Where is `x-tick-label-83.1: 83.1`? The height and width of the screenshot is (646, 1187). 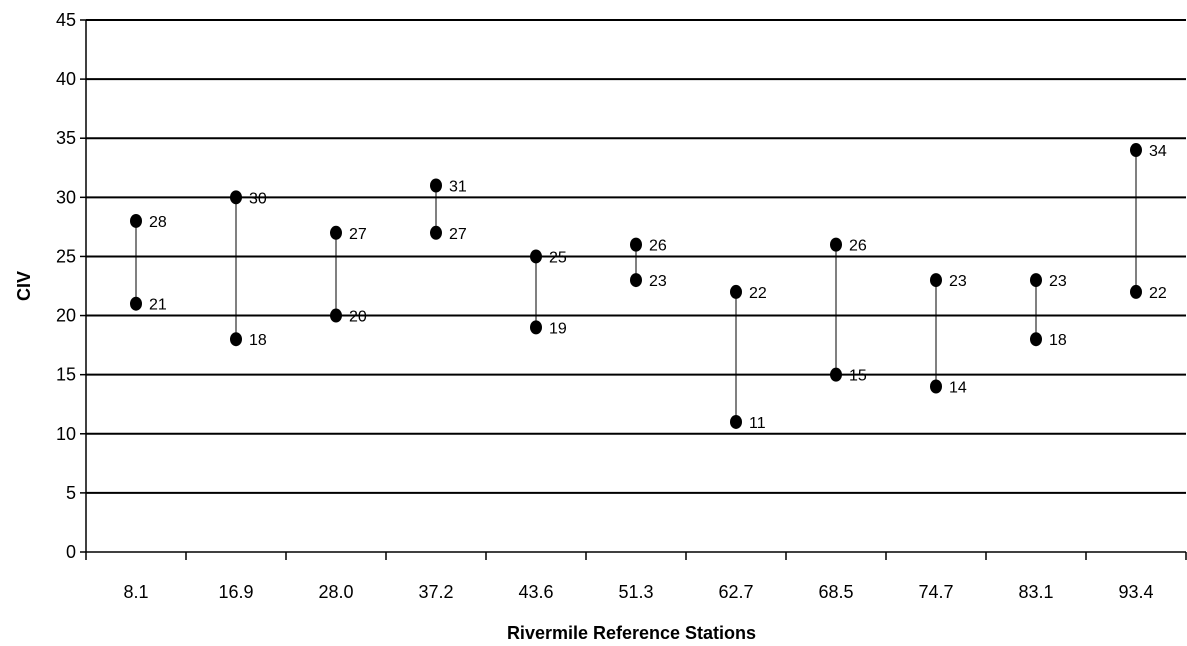
x-tick-label-83.1: 83.1 is located at coordinates (1035, 592).